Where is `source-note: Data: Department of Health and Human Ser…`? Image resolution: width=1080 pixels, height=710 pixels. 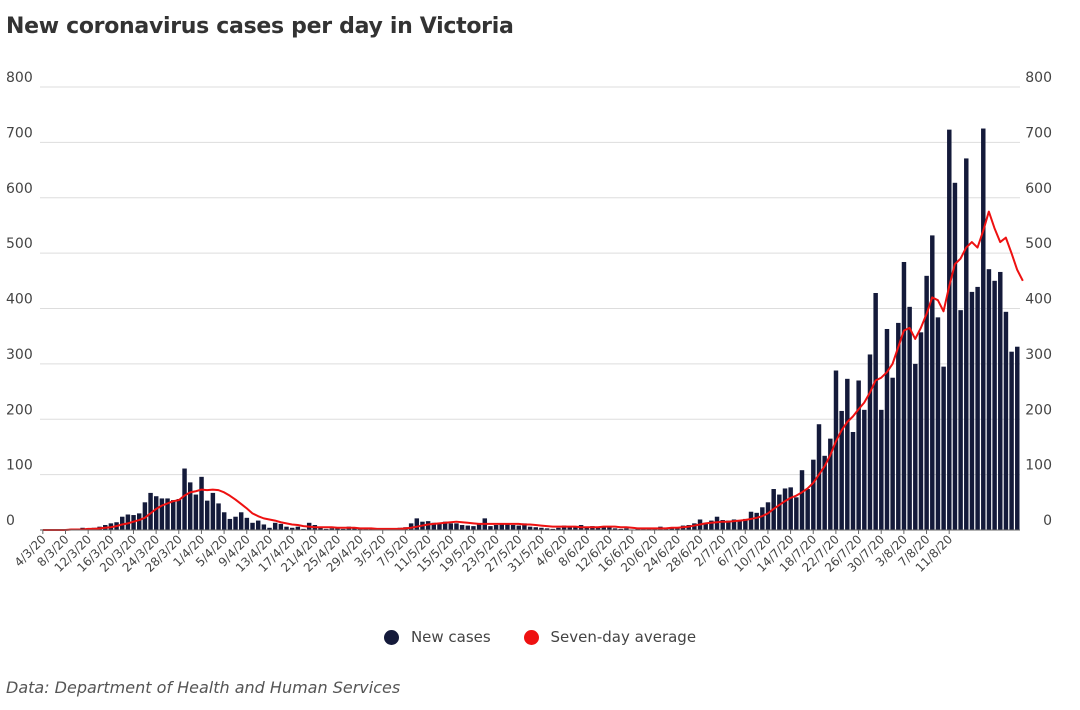 source-note: Data: Department of Health and Human Ser… is located at coordinates (203, 687).